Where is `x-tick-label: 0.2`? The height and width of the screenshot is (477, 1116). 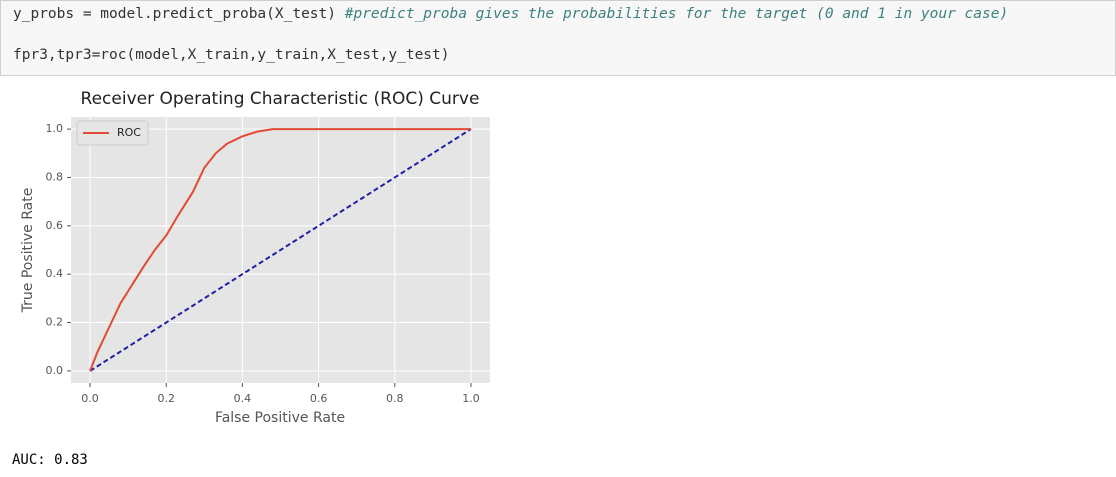 x-tick-label: 0.2 is located at coordinates (166, 398).